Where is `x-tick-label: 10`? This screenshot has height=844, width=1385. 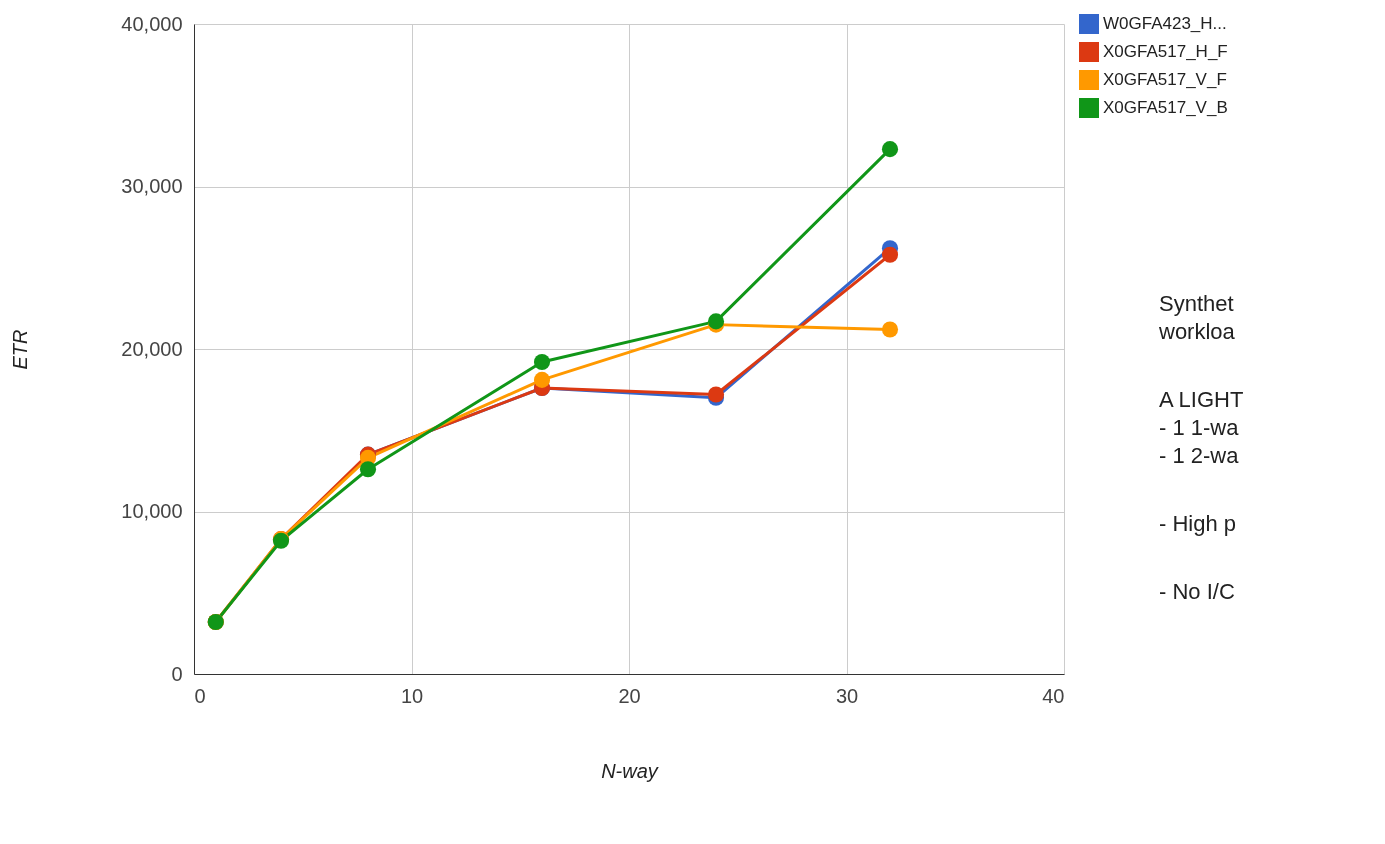
x-tick-label: 10 is located at coordinates (412, 695).